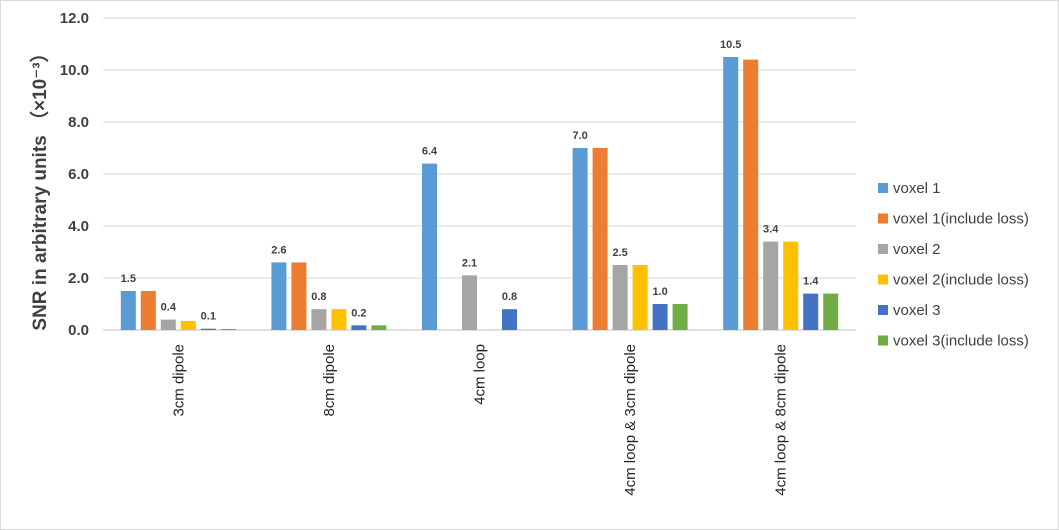 Image resolution: width=1059 pixels, height=530 pixels. I want to click on y-tick-label: 6.0, so click(78, 174).